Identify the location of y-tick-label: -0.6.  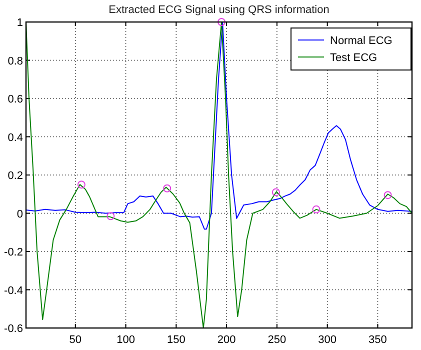
(13, 329).